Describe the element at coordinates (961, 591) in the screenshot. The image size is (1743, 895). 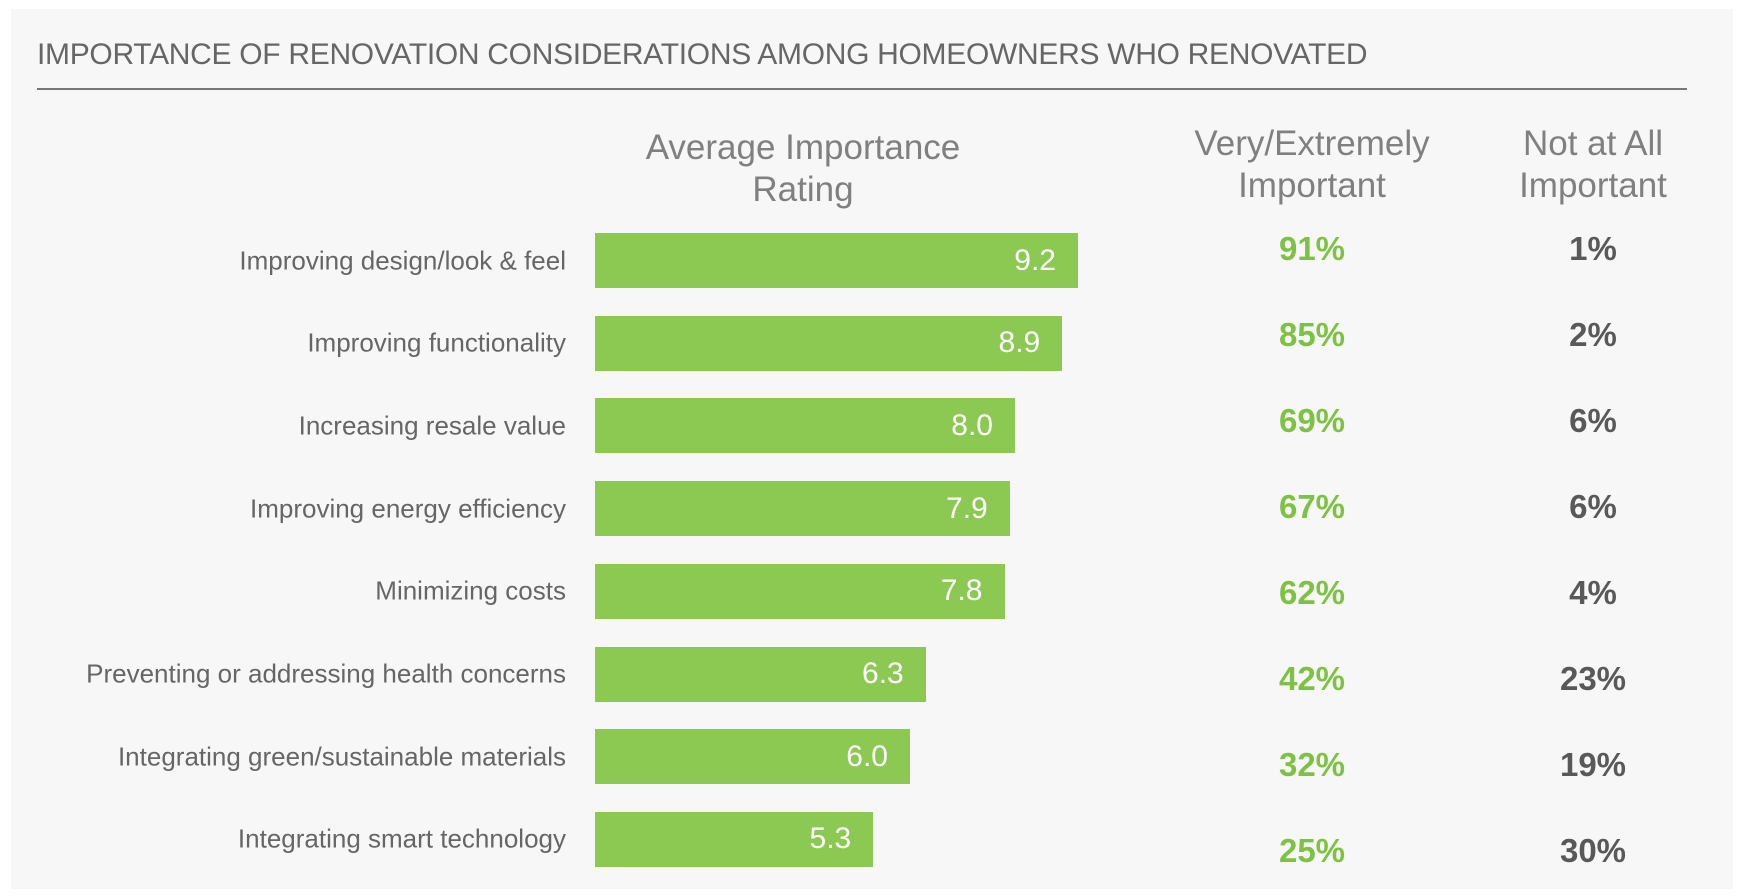
I see `bar-value-label: 7.8` at that location.